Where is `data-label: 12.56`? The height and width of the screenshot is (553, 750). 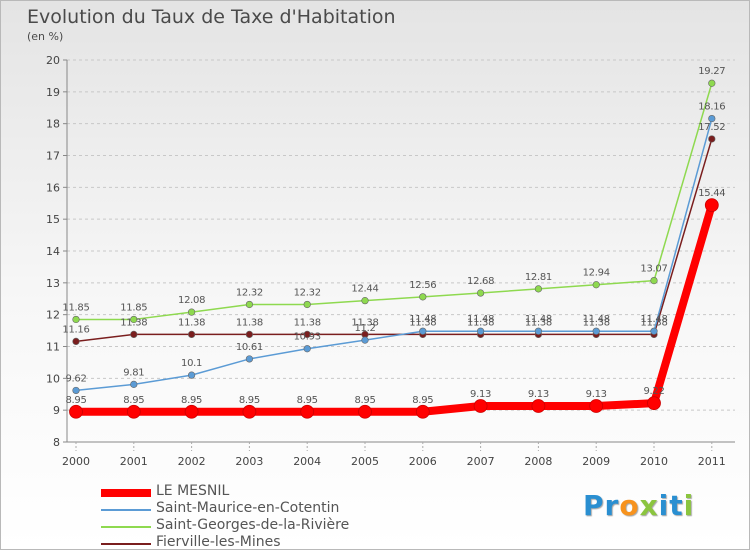 data-label: 12.56 is located at coordinates (422, 285).